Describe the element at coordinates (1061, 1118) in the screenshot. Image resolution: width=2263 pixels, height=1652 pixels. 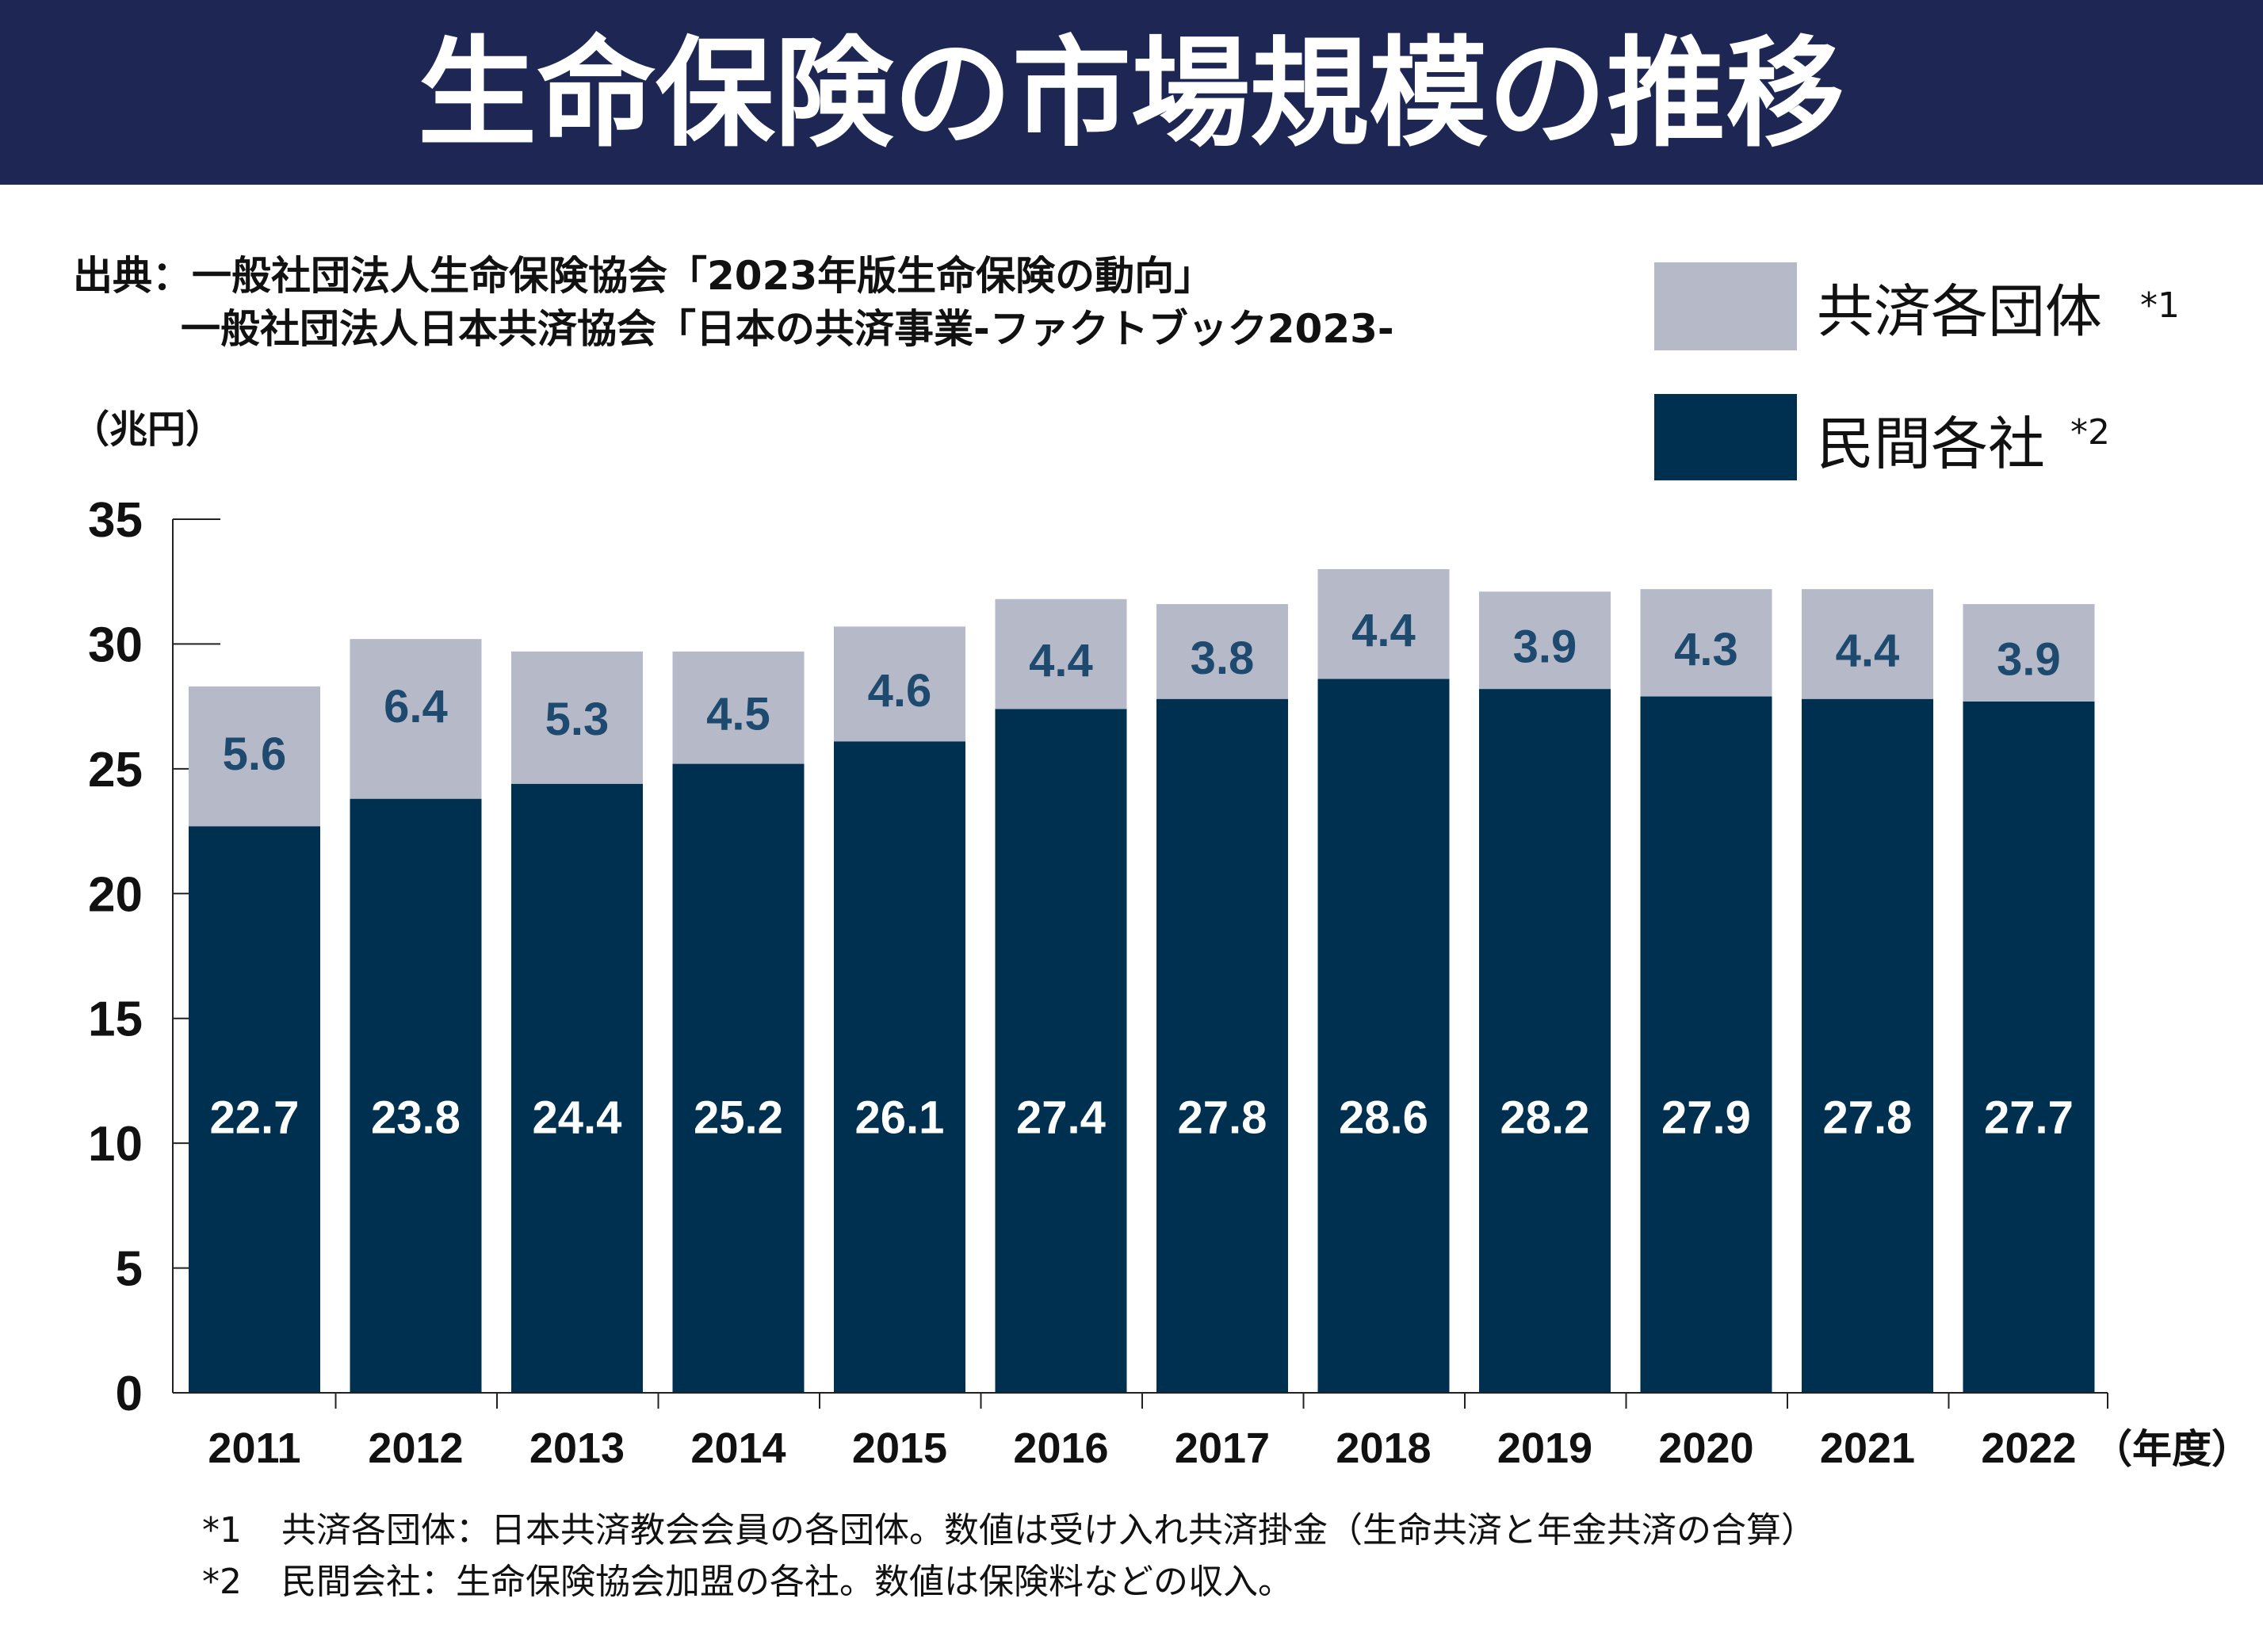
I see `data-label-minkan: 27.4` at that location.